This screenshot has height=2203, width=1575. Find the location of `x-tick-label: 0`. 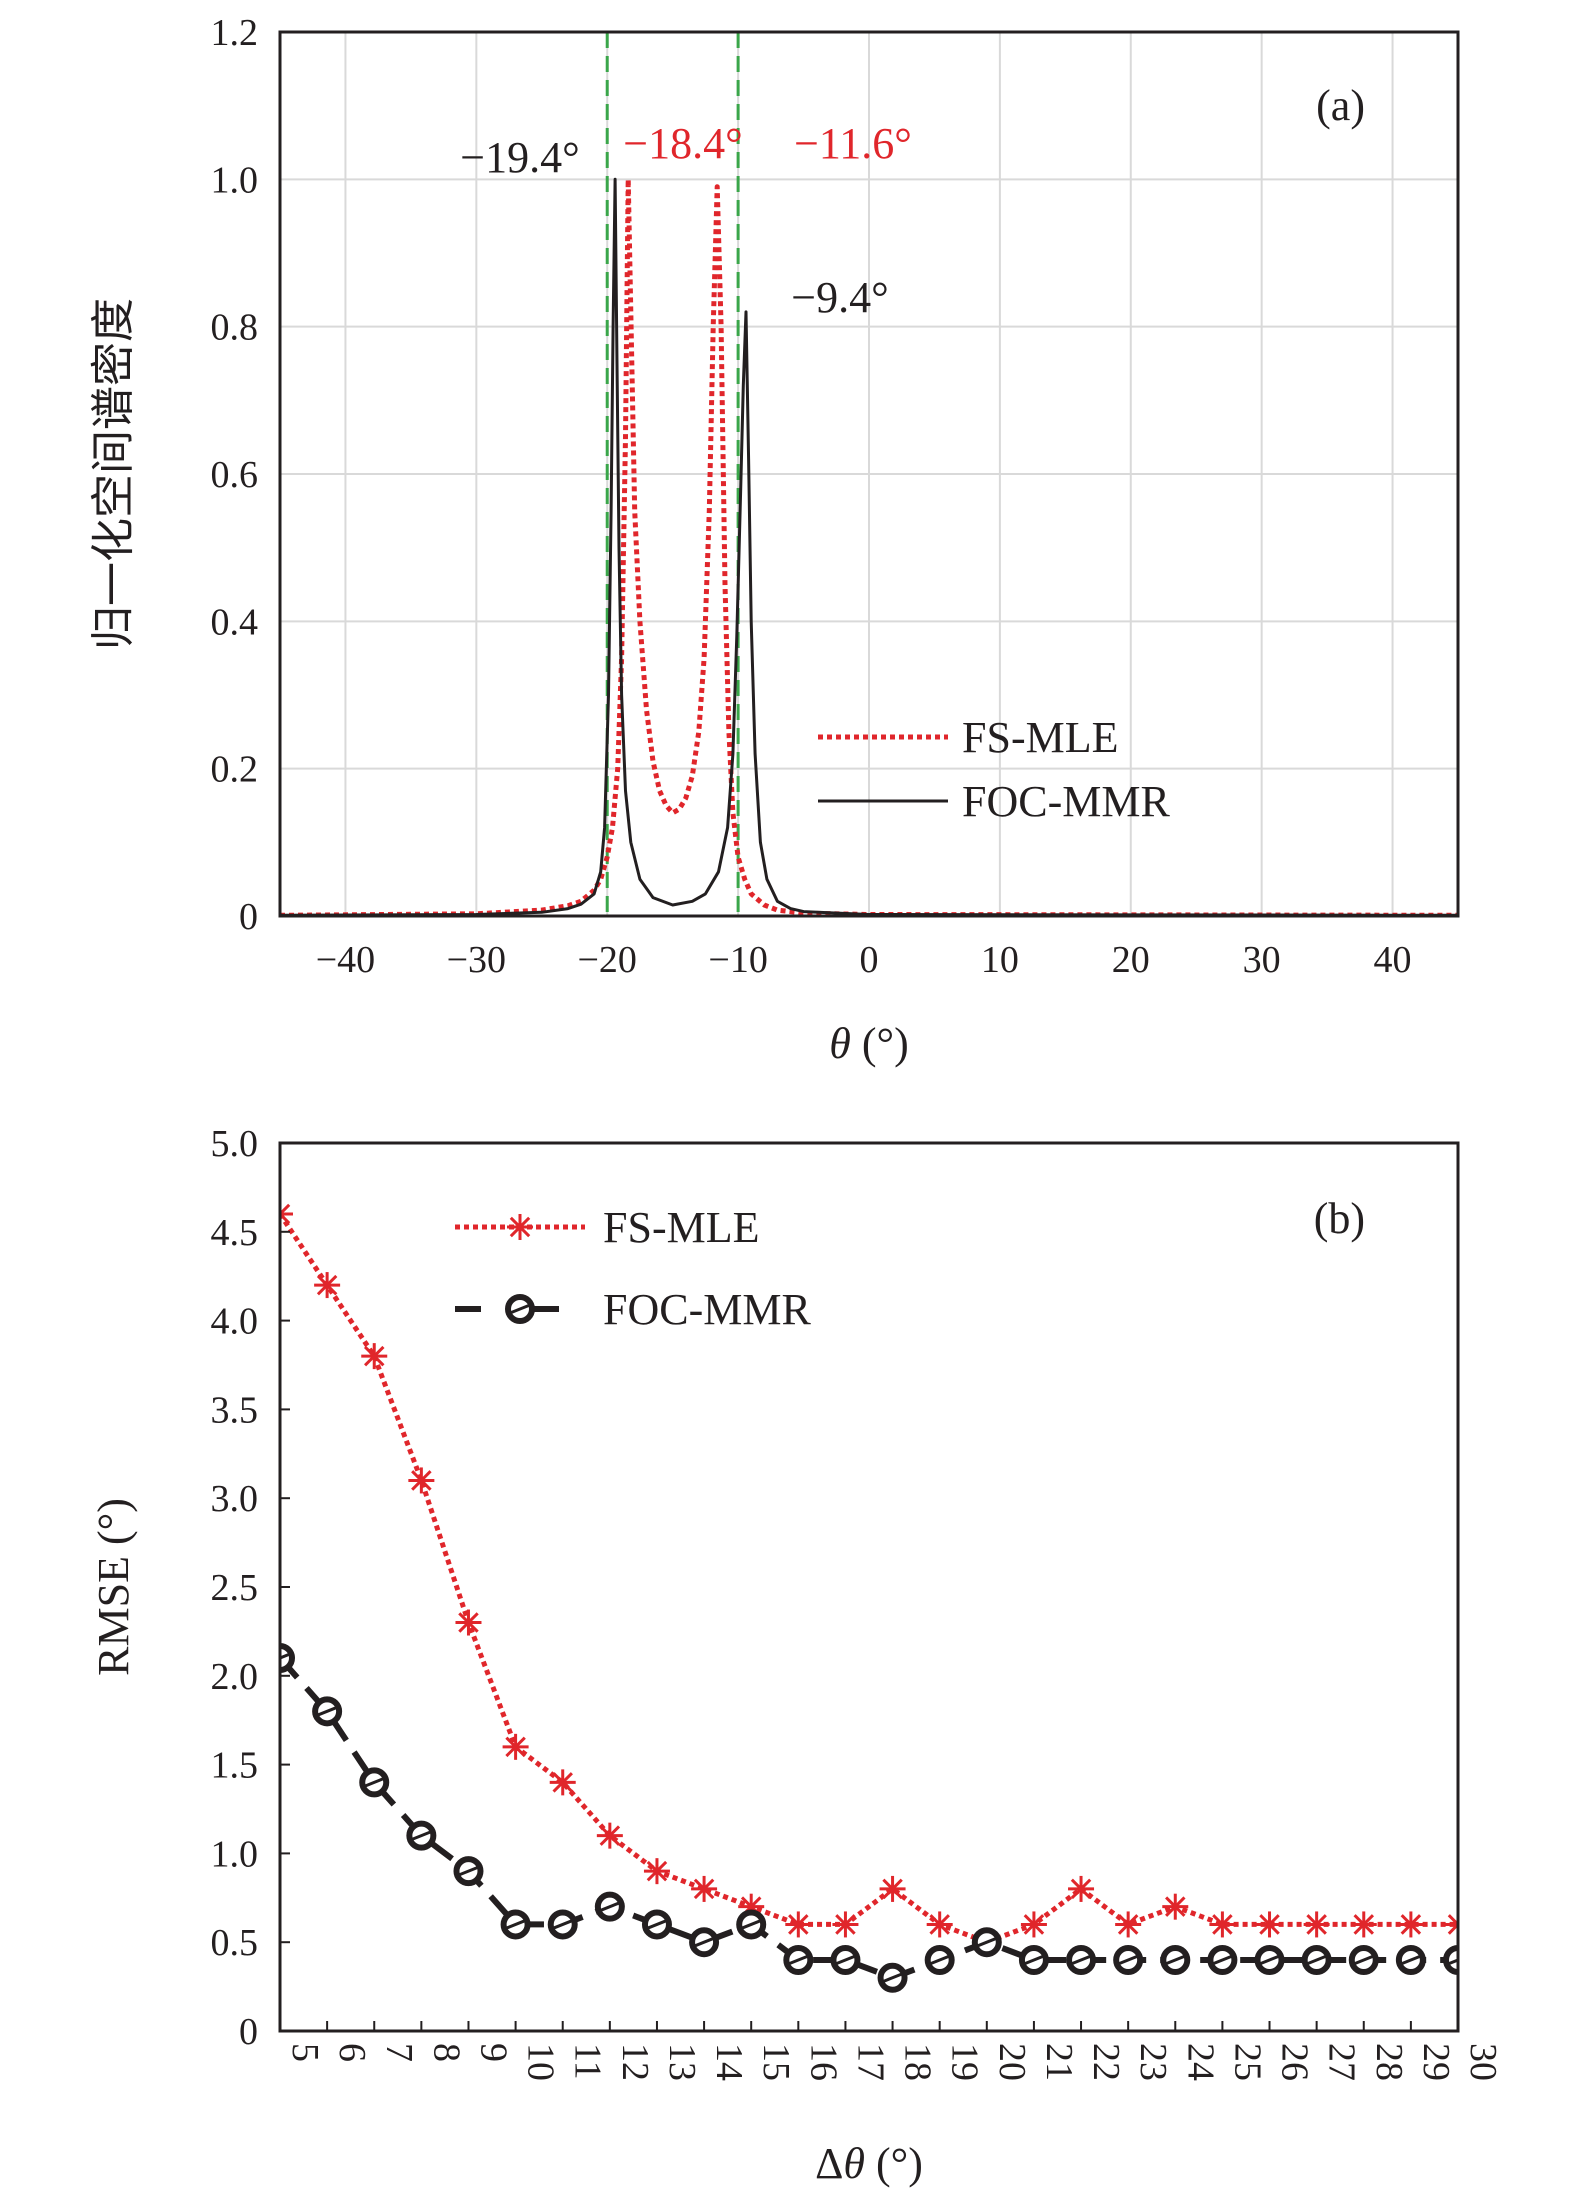

x-tick-label: 0 is located at coordinates (869, 960).